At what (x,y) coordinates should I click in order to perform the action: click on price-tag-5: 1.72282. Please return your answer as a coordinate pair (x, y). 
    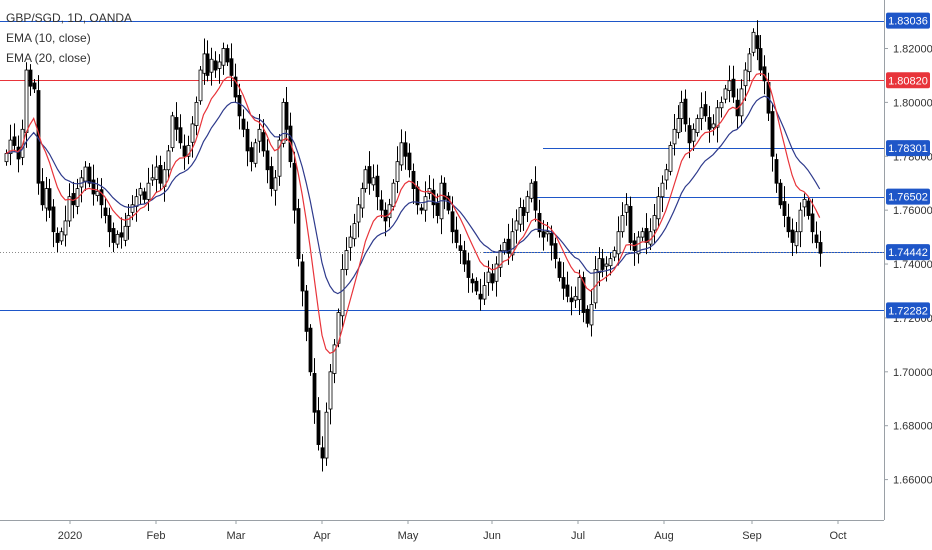
    Looking at the image, I should click on (908, 310).